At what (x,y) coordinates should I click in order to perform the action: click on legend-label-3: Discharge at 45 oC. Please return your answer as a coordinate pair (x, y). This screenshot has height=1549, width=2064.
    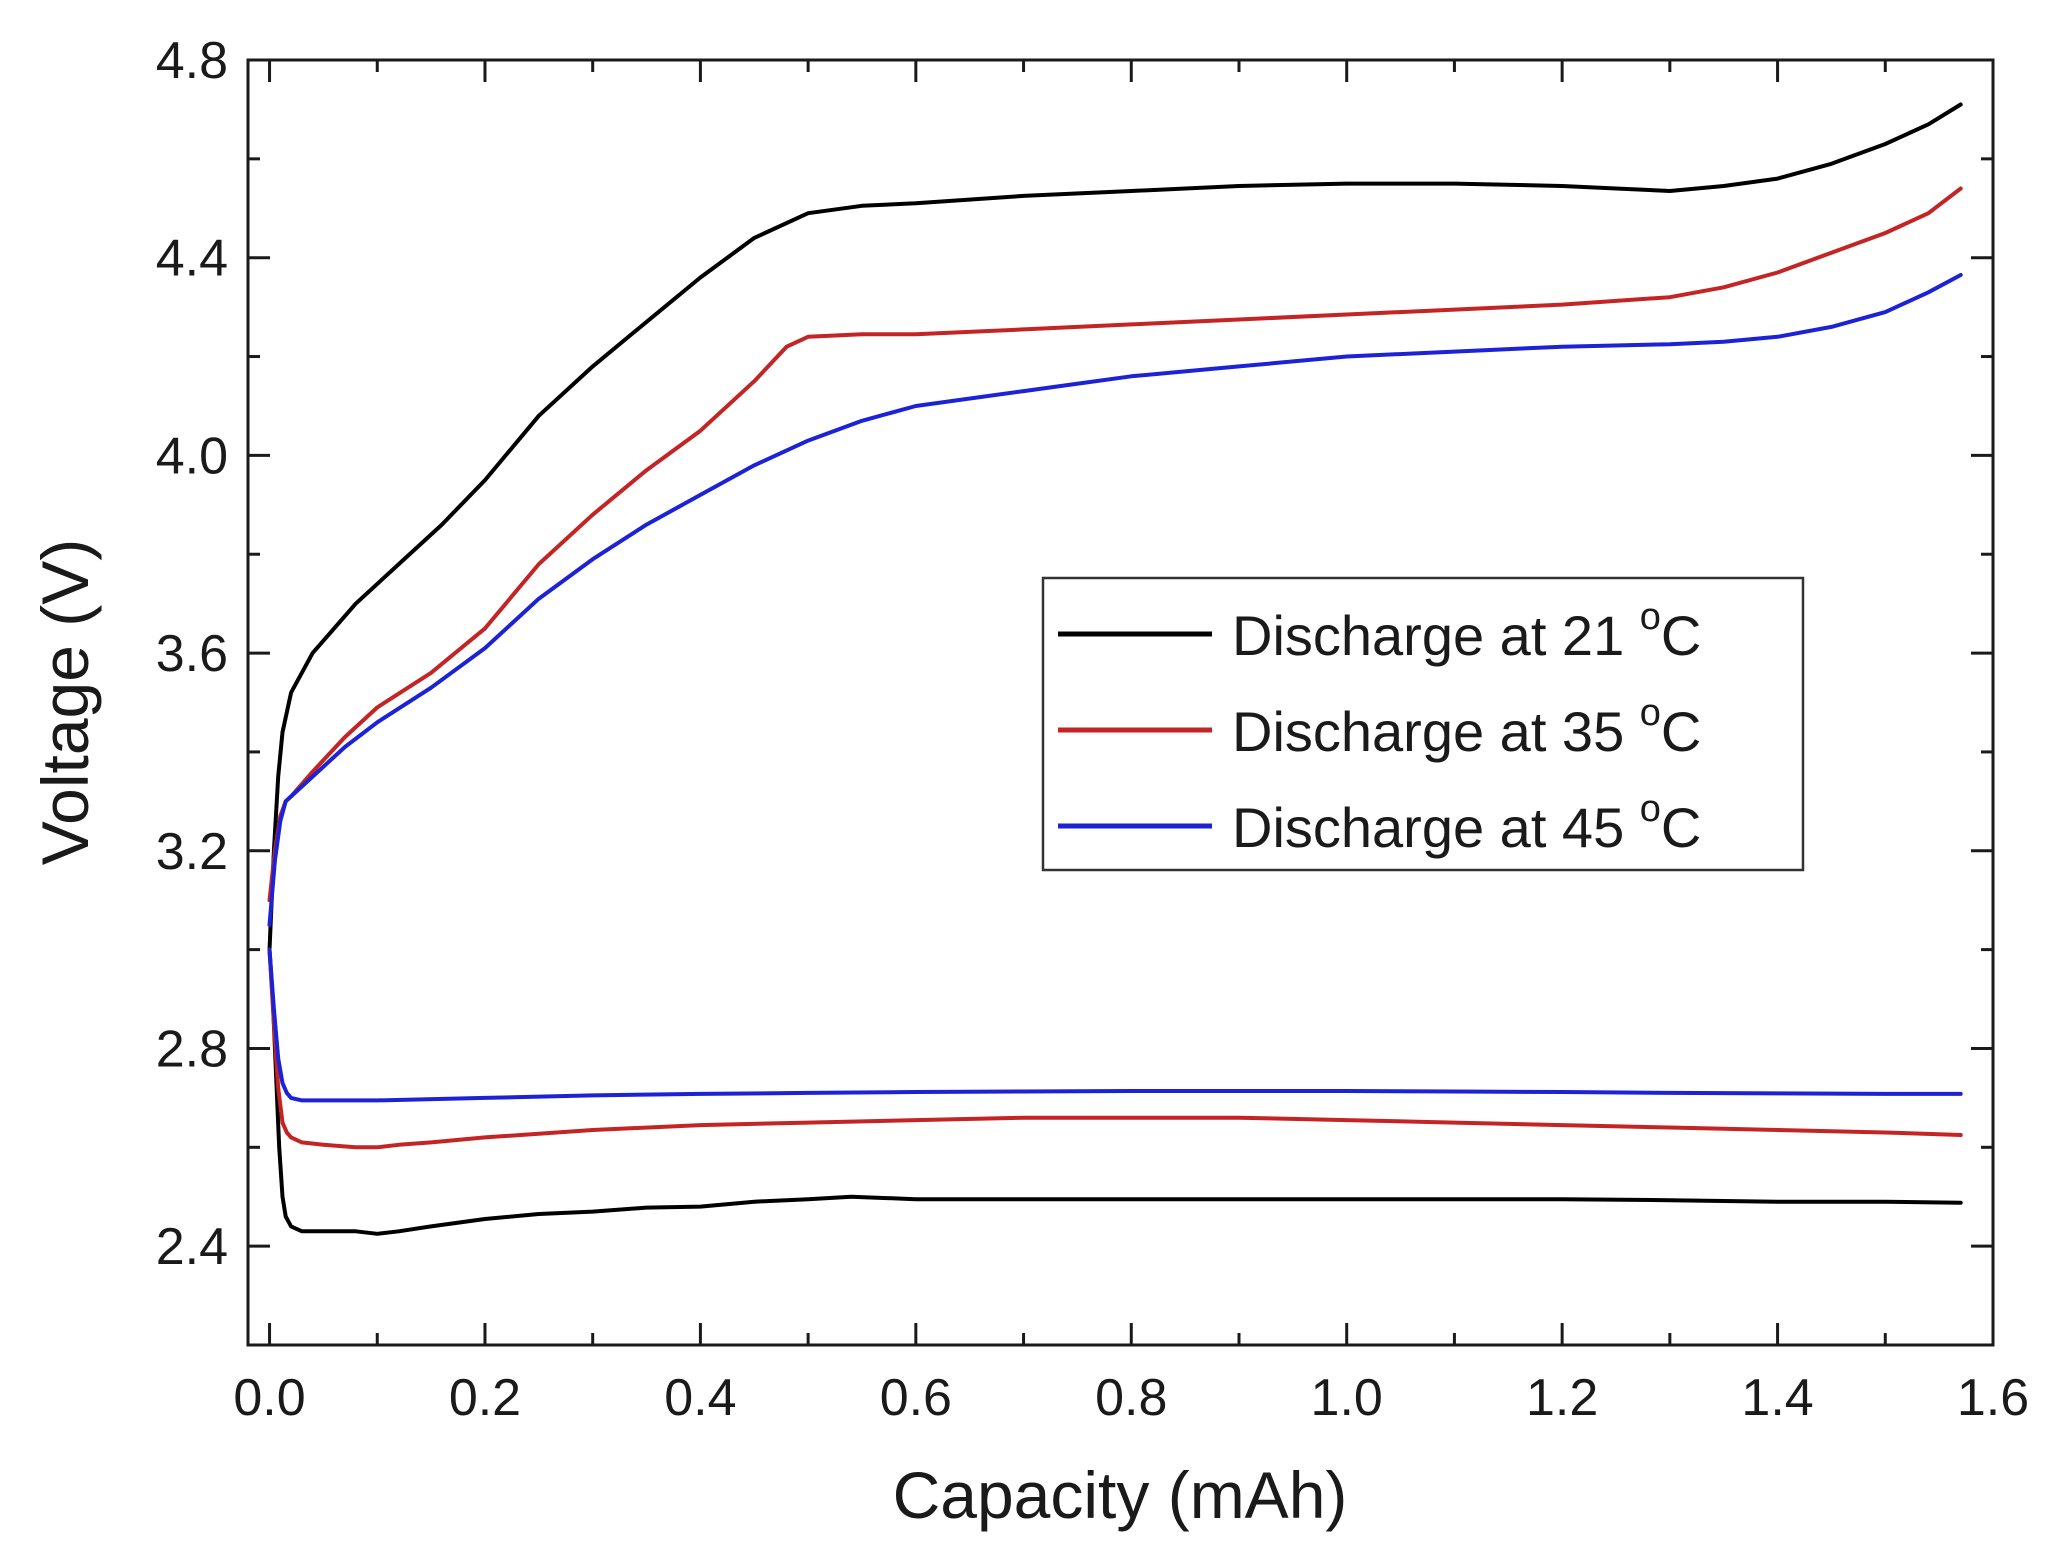
    Looking at the image, I should click on (1466, 823).